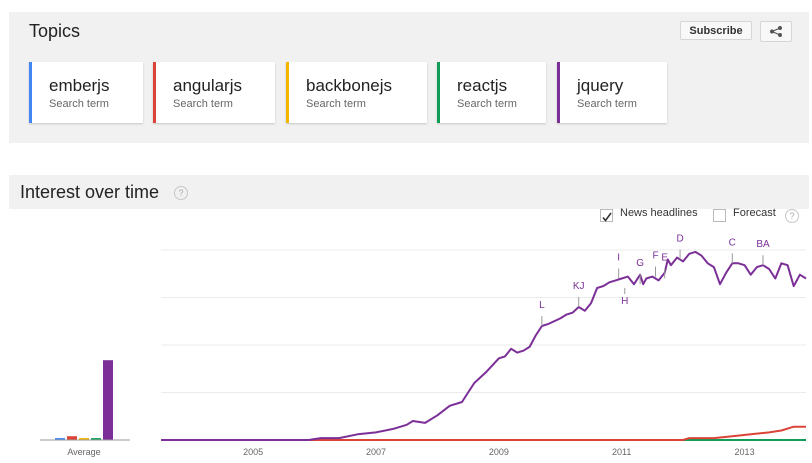 Image resolution: width=812 pixels, height=463 pixels. What do you see at coordinates (55, 31) in the screenshot?
I see `topics-title: Topics` at bounding box center [55, 31].